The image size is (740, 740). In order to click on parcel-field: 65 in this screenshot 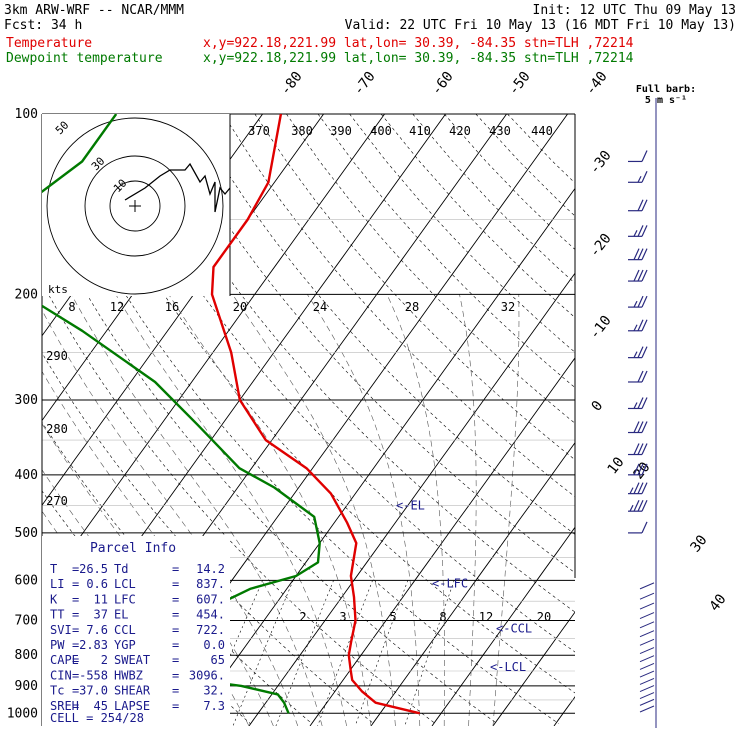, I will do `click(218, 660)`.